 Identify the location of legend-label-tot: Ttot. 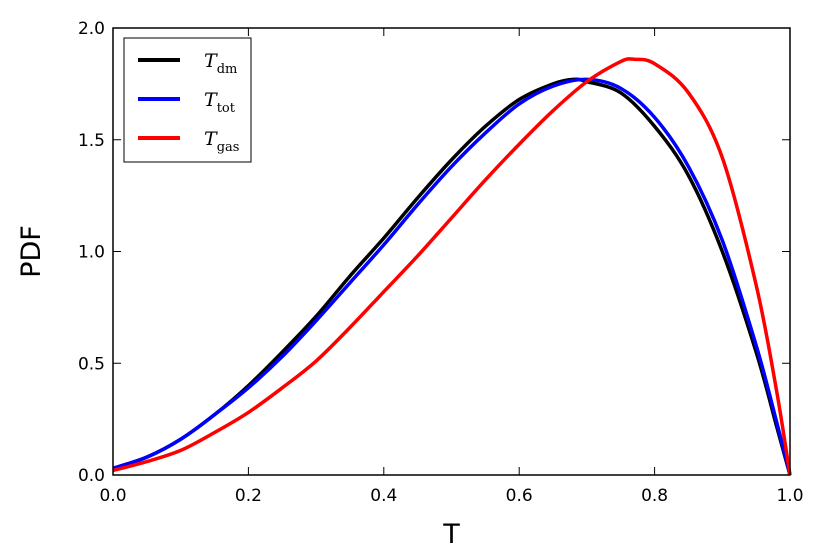
(220, 102).